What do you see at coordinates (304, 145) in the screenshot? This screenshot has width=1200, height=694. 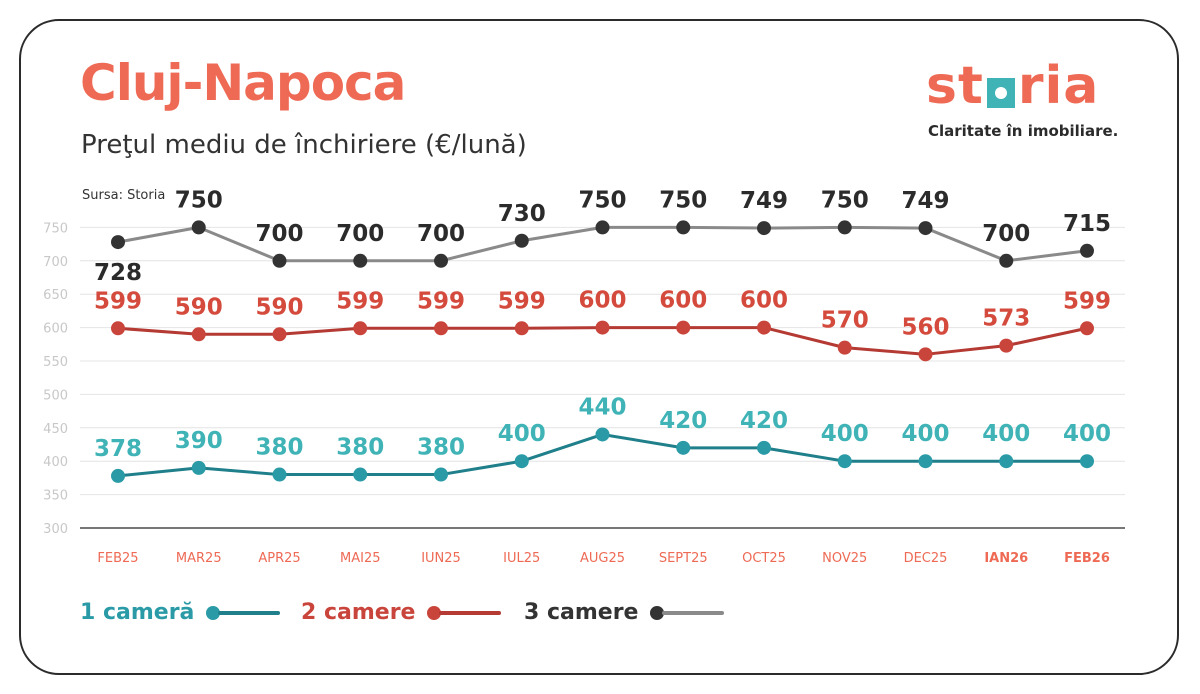 I see `chart-subtitle: Preţul mediu de închiriere (€/lună)` at bounding box center [304, 145].